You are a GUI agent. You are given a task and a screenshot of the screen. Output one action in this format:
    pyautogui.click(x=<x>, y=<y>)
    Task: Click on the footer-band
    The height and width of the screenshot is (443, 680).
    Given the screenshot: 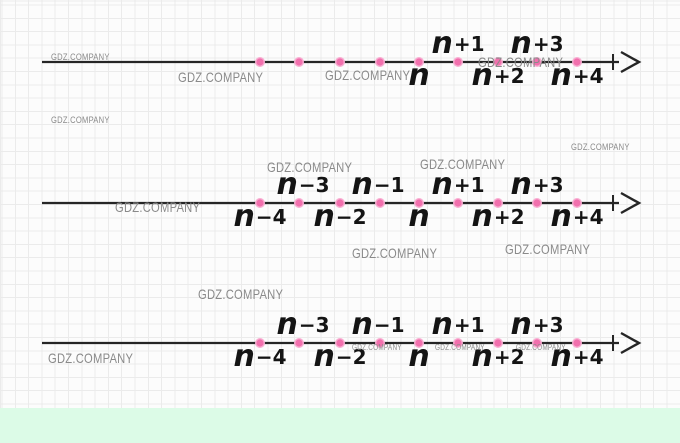 What is the action you would take?
    pyautogui.click(x=340, y=425)
    